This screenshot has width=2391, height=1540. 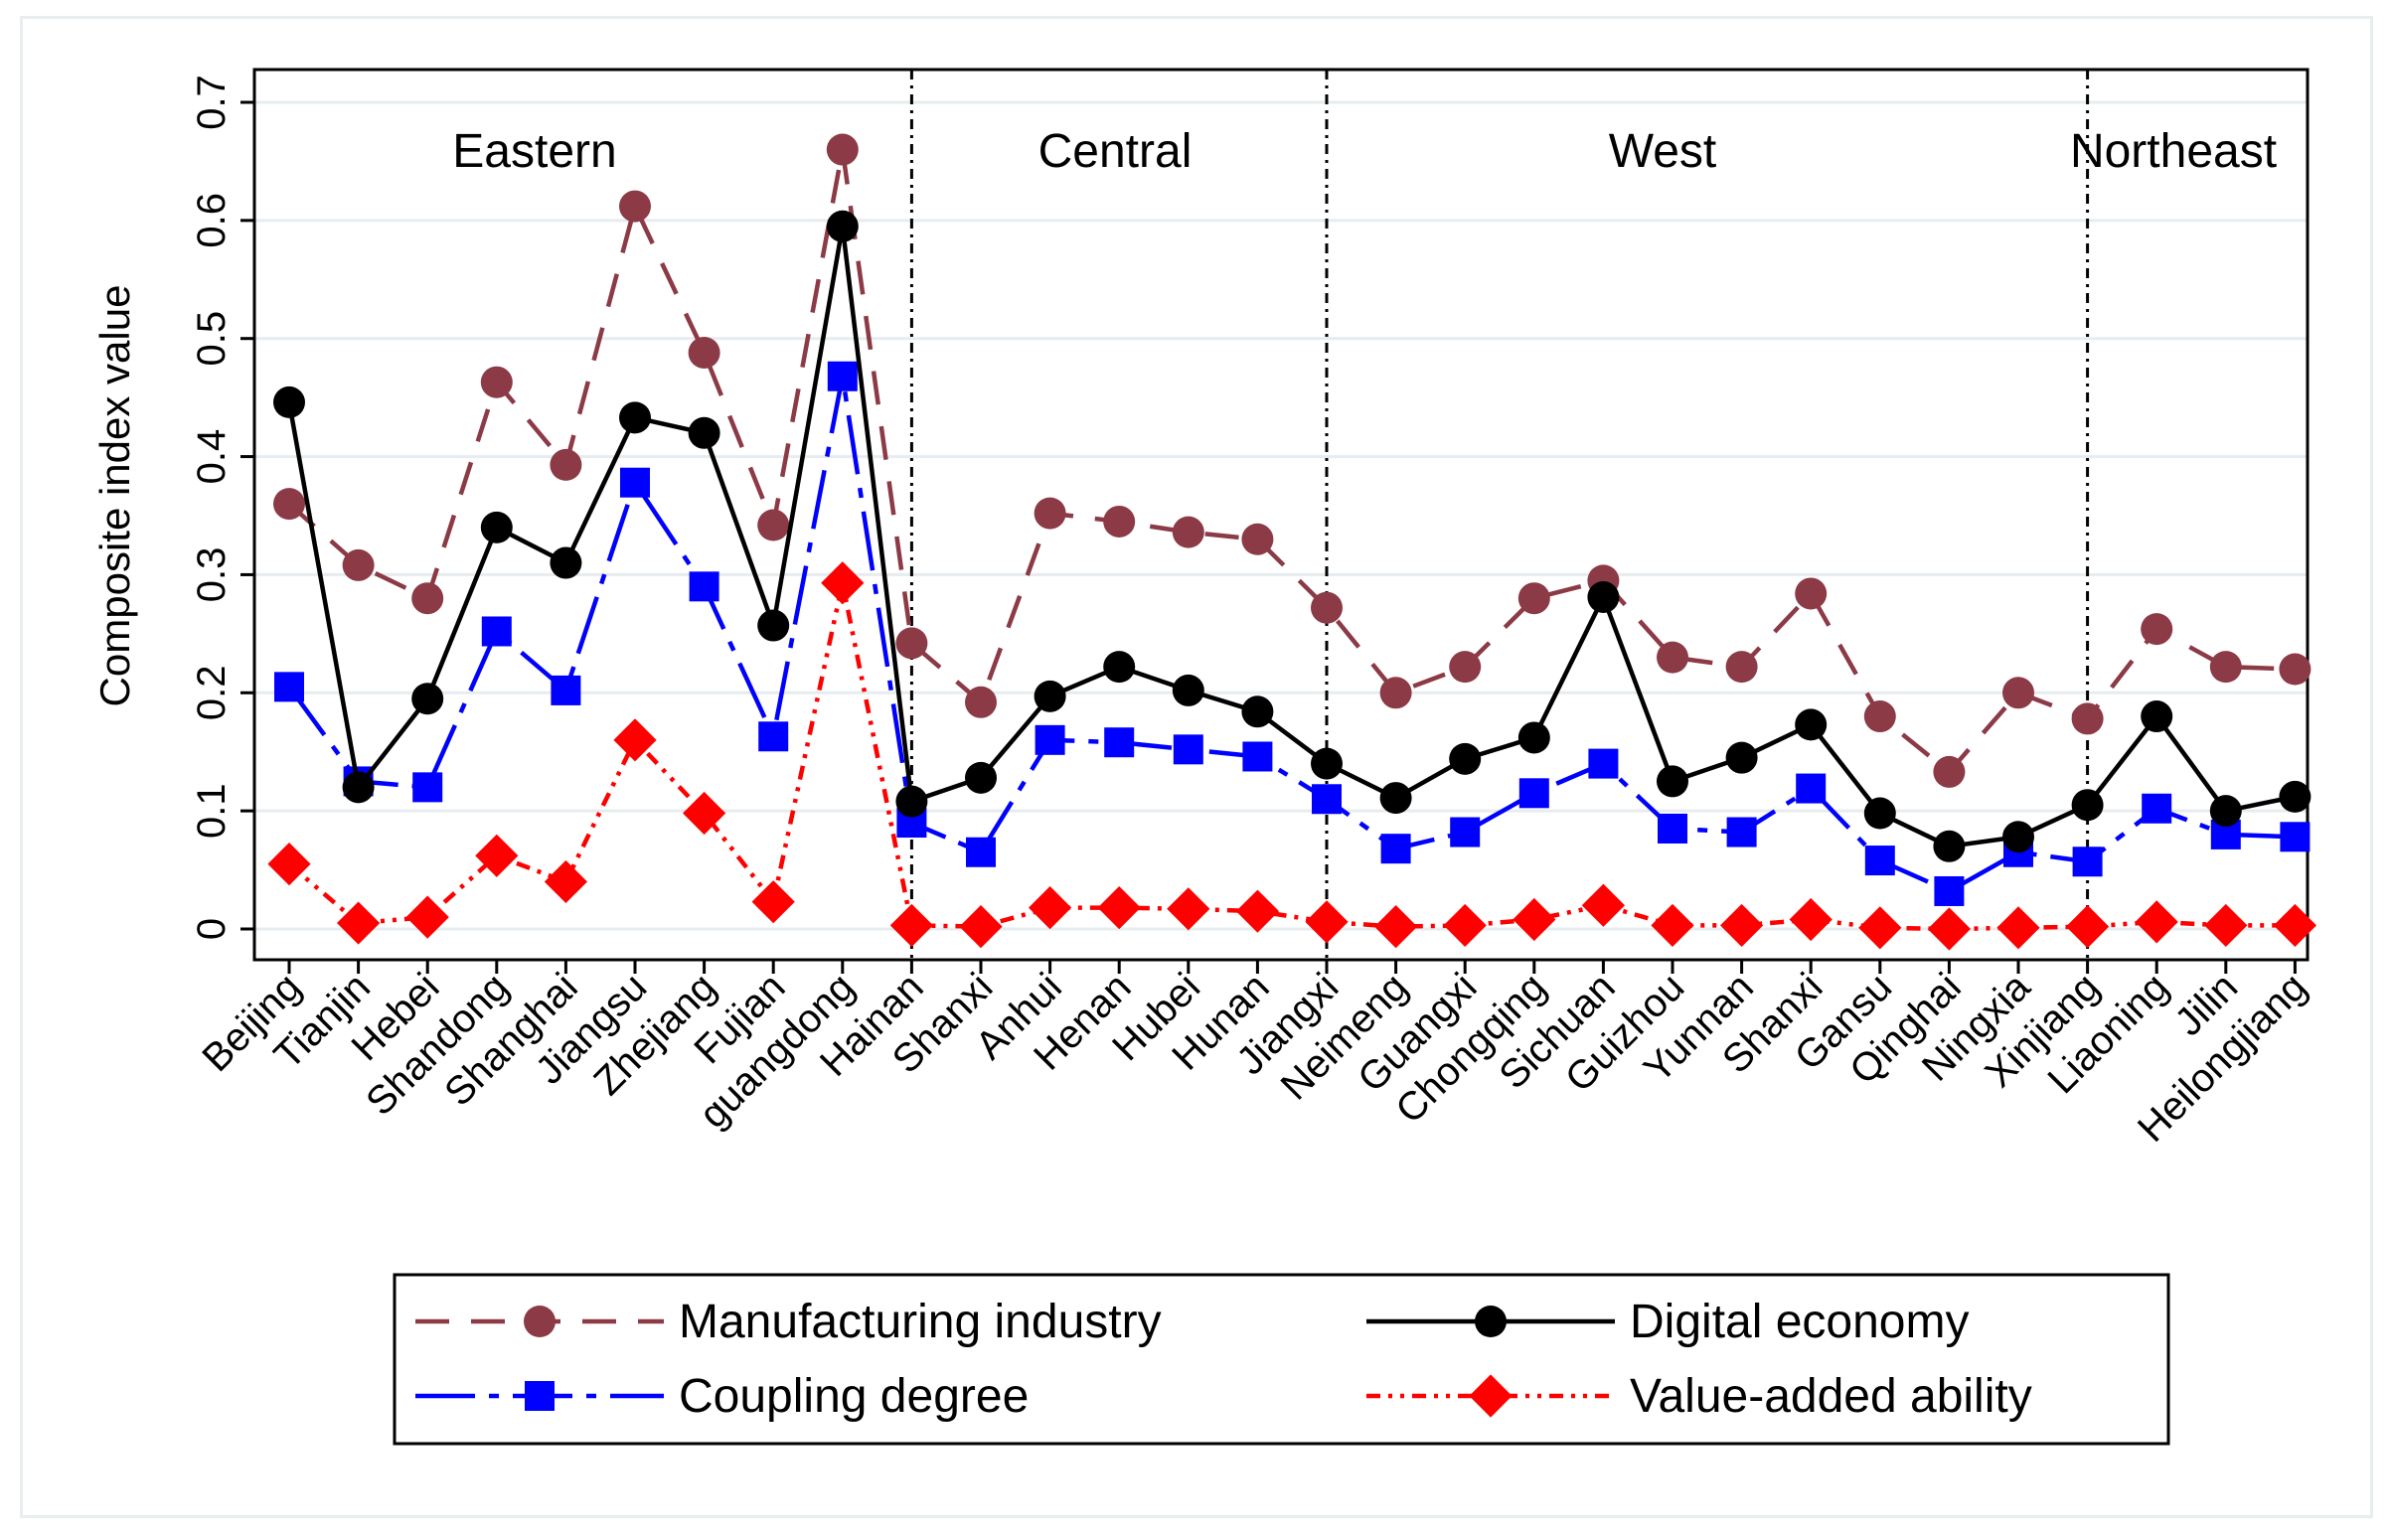 What do you see at coordinates (534, 151) in the screenshot?
I see `region-label: Eastern` at bounding box center [534, 151].